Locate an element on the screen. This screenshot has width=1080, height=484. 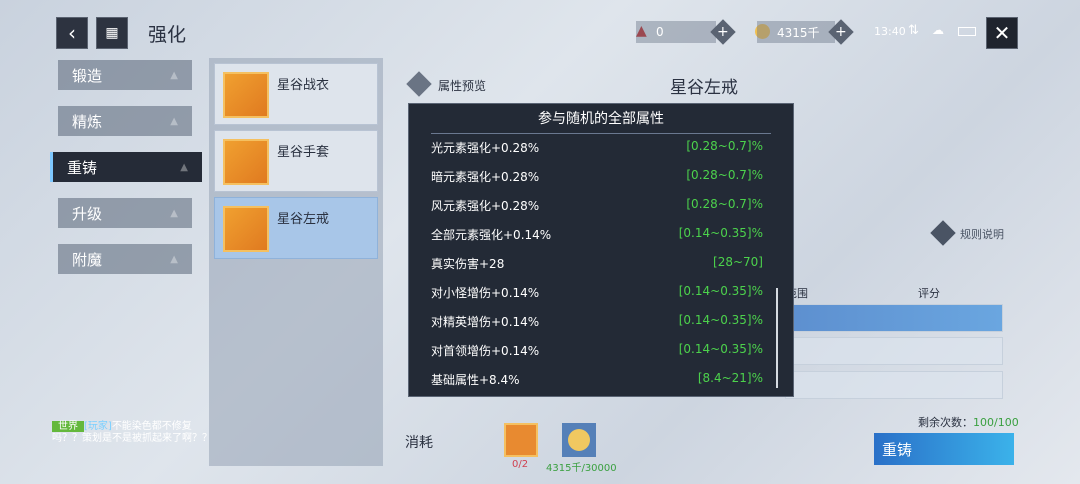
chat-sender: [玩家] is located at coordinates (98, 426).